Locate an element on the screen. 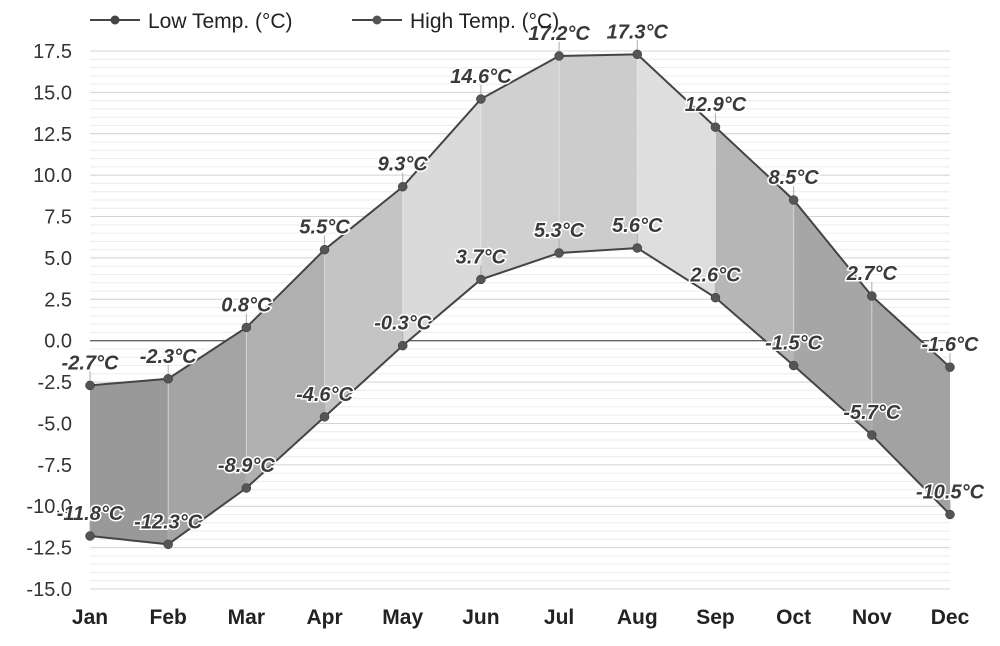 Image resolution: width=1000 pixels, height=646 pixels. x-tick-label: Jul is located at coordinates (559, 617).